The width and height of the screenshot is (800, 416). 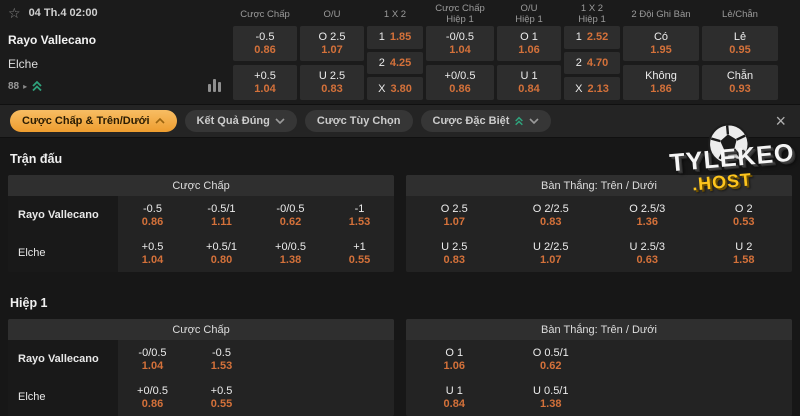 What do you see at coordinates (93, 121) in the screenshot?
I see `tab-handicap-over-under: Cược Chấp & Trên/Dưới` at bounding box center [93, 121].